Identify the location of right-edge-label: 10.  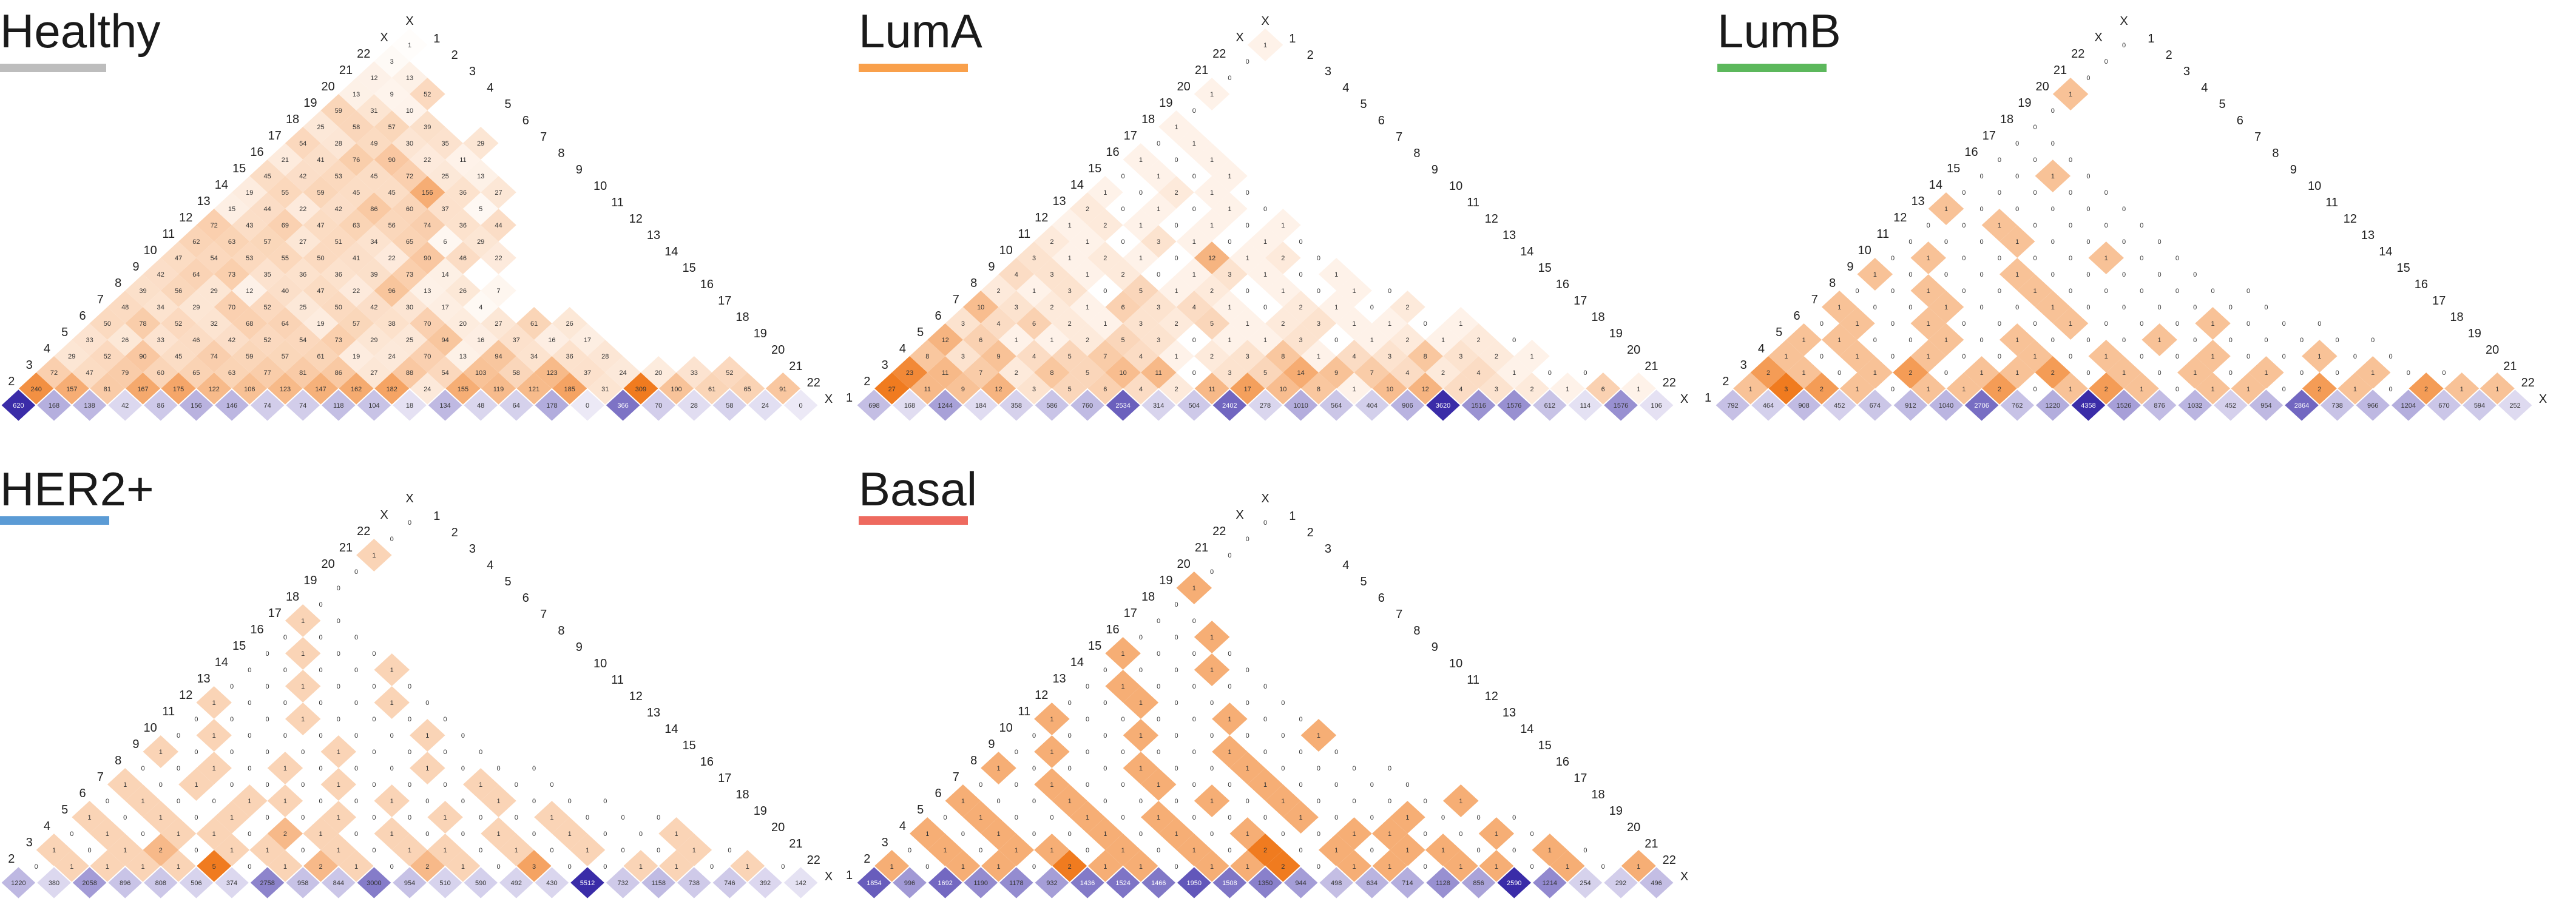
(1455, 663).